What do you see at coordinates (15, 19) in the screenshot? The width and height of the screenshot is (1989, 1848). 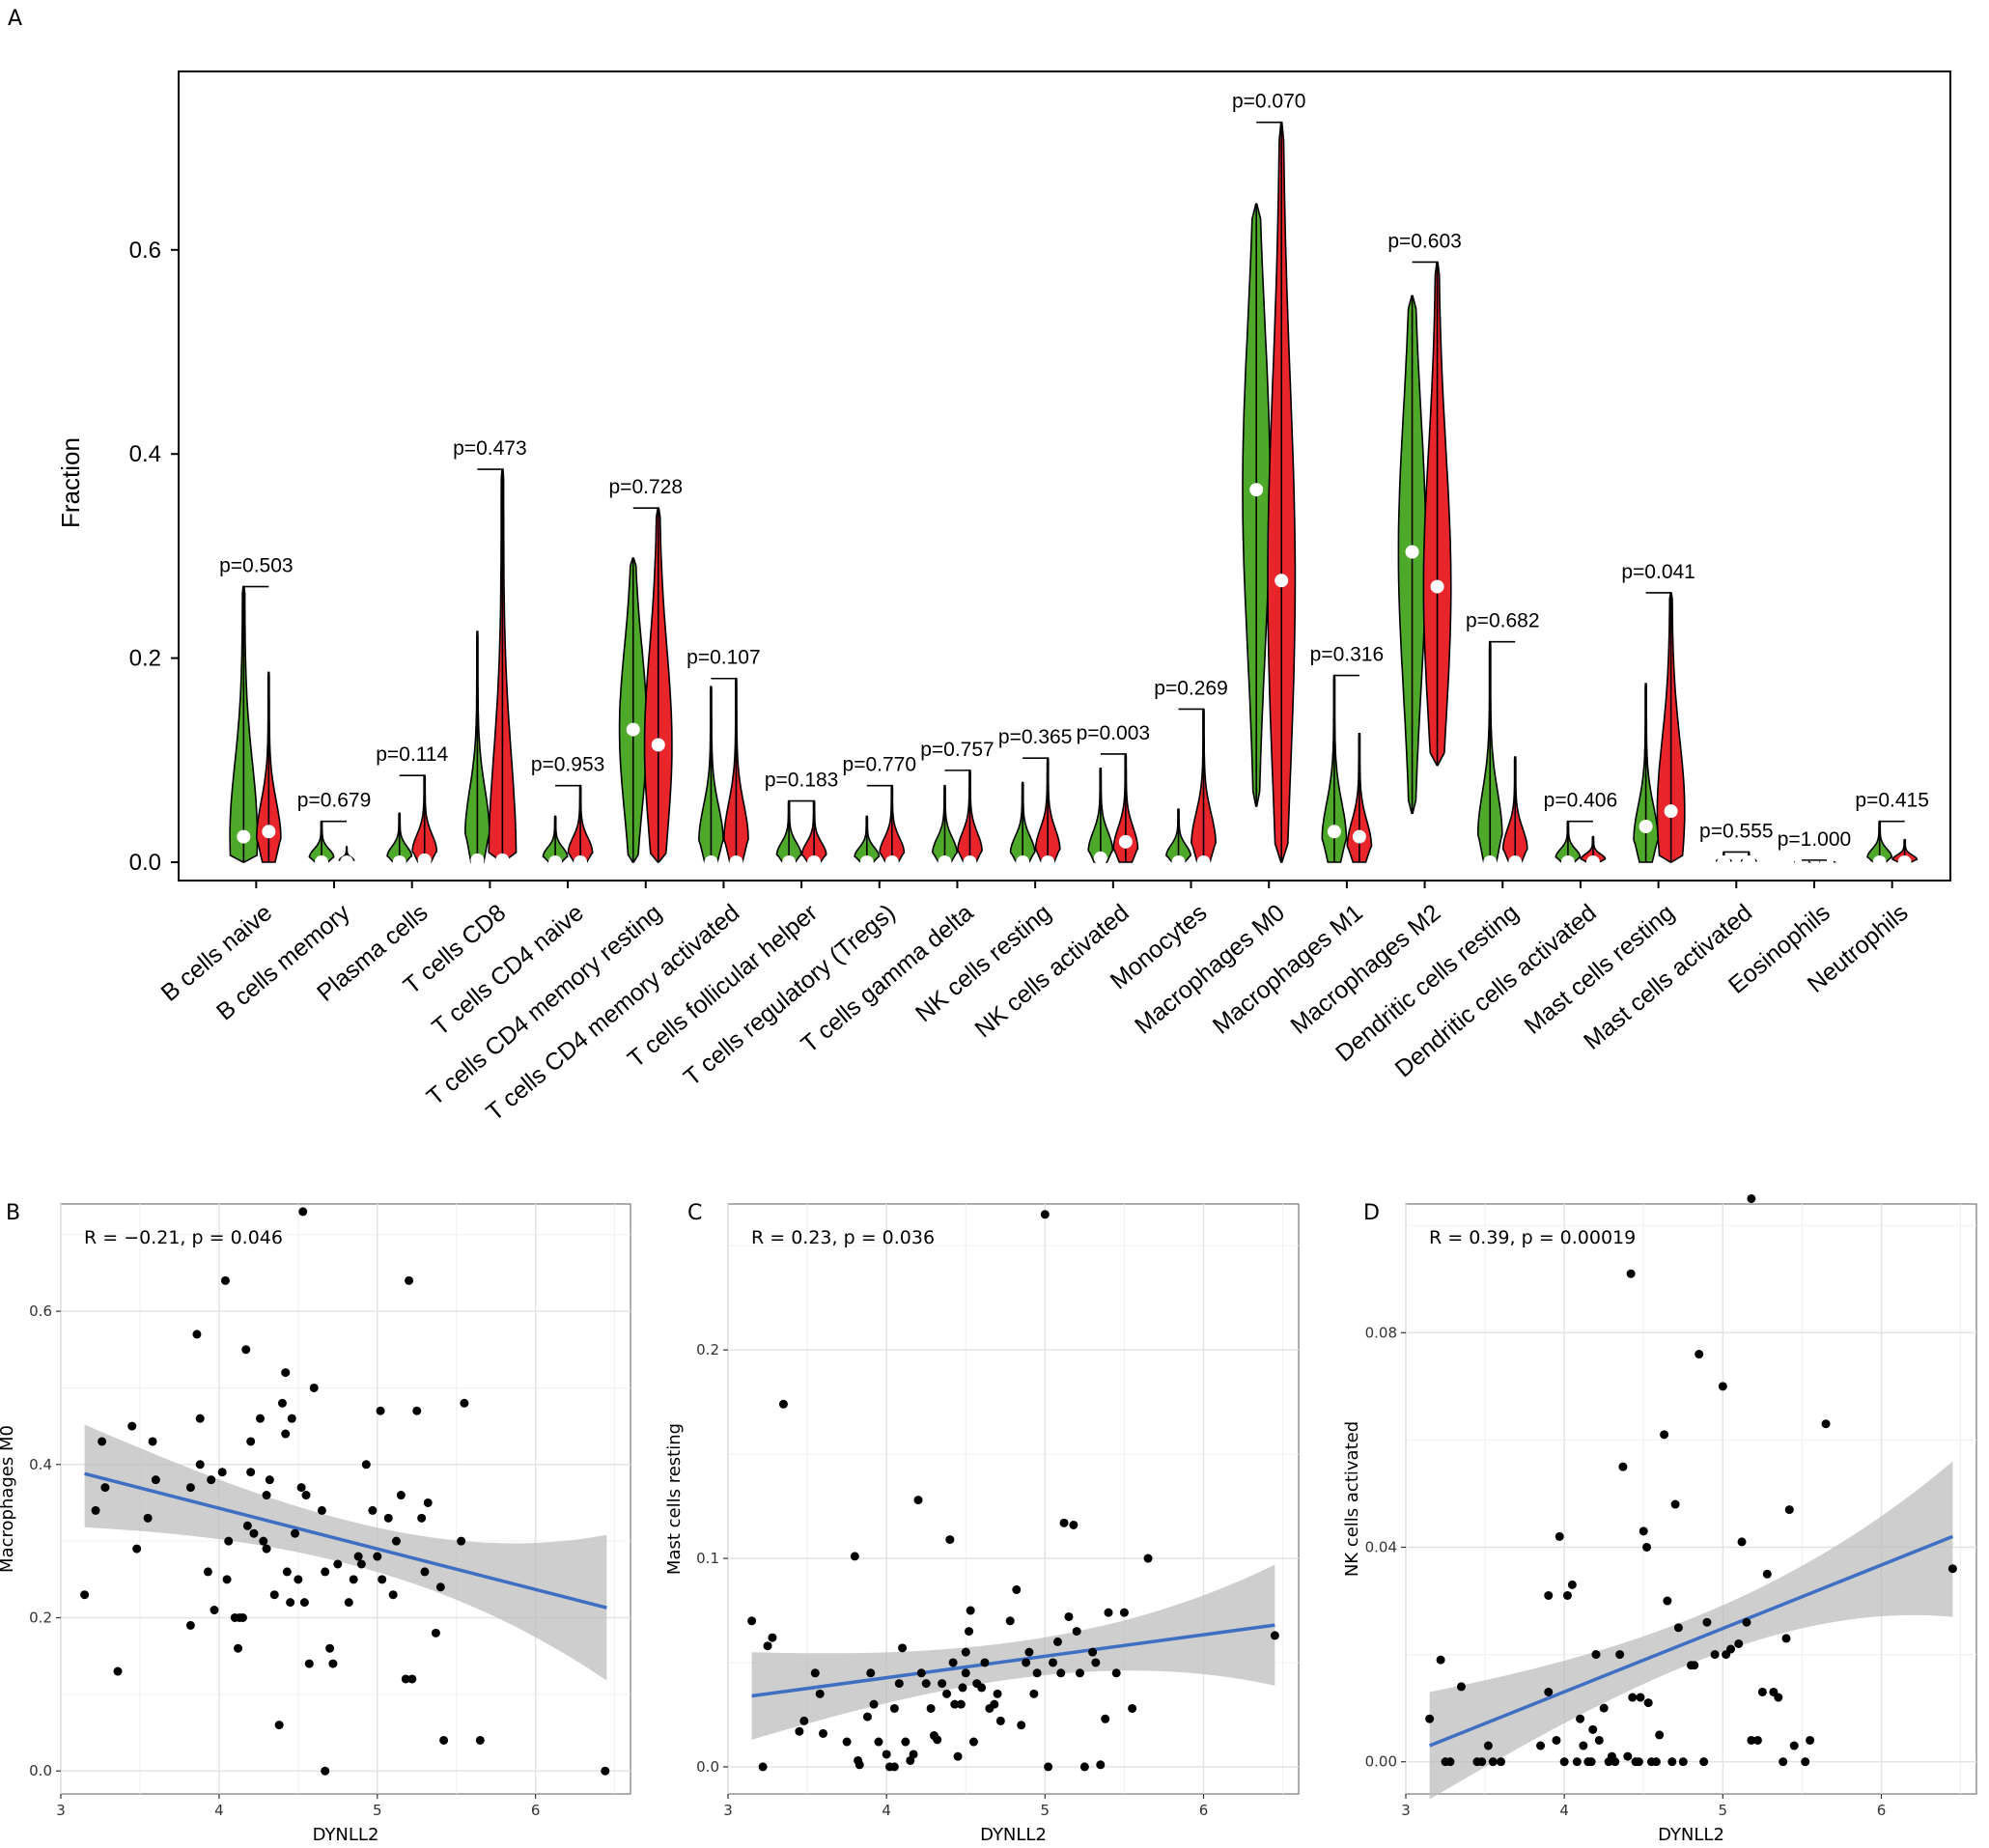 I see `panel-label-a: A` at bounding box center [15, 19].